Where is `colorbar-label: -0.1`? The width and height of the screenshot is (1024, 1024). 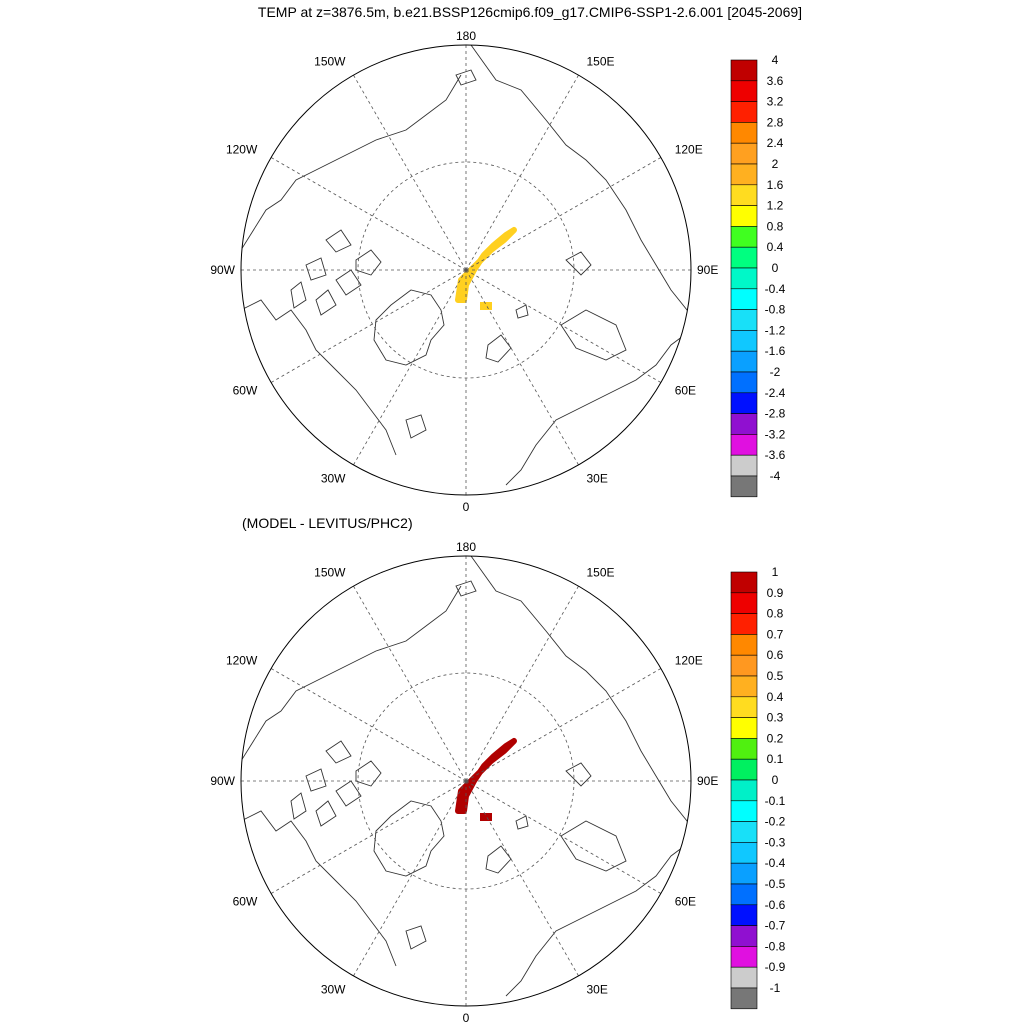 colorbar-label: -0.1 is located at coordinates (775, 801).